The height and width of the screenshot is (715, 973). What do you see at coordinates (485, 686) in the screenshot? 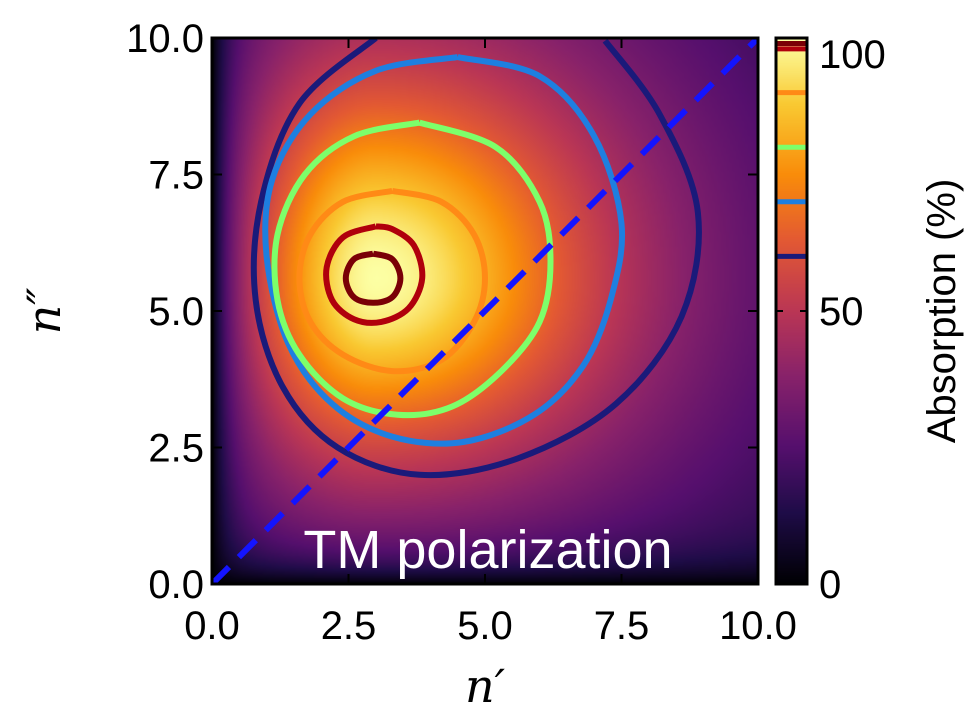
I see `x-axis-title: n′` at bounding box center [485, 686].